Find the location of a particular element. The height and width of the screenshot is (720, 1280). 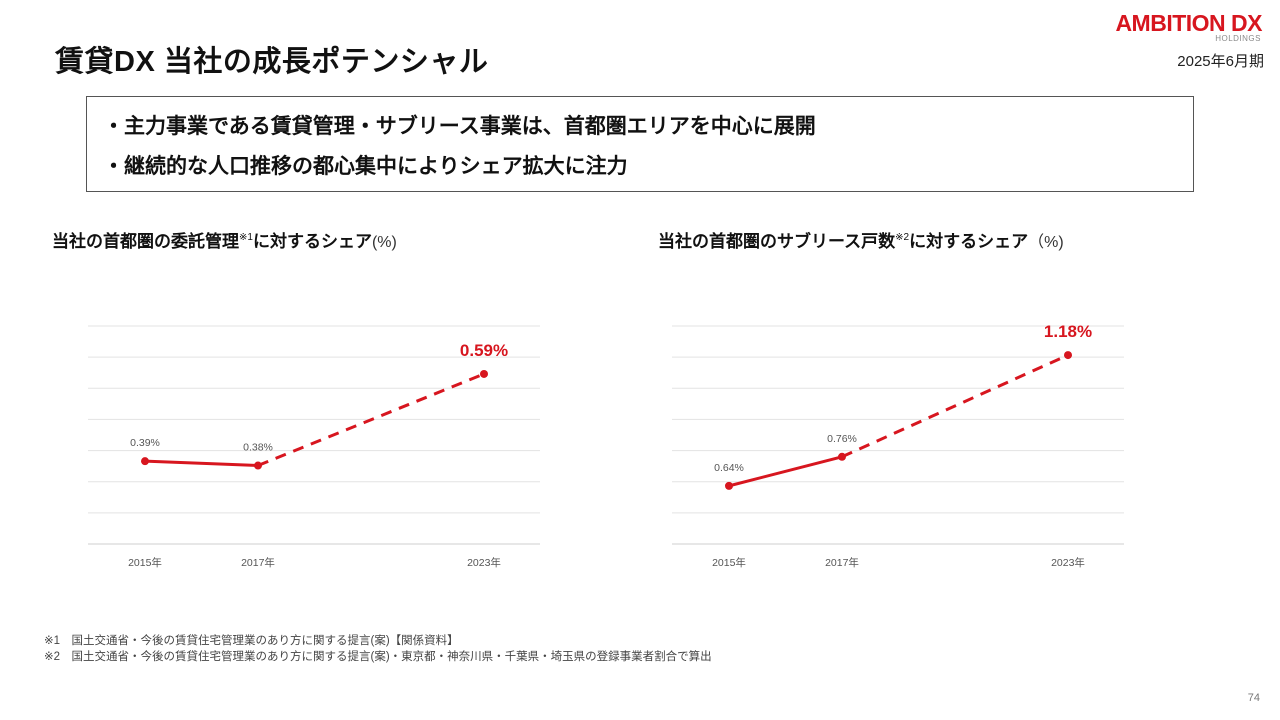

summary-line-1: ・主力事業である賃貸管理・サブリース事業は、首都圏エリアを中心に展開 is located at coordinates (459, 126).